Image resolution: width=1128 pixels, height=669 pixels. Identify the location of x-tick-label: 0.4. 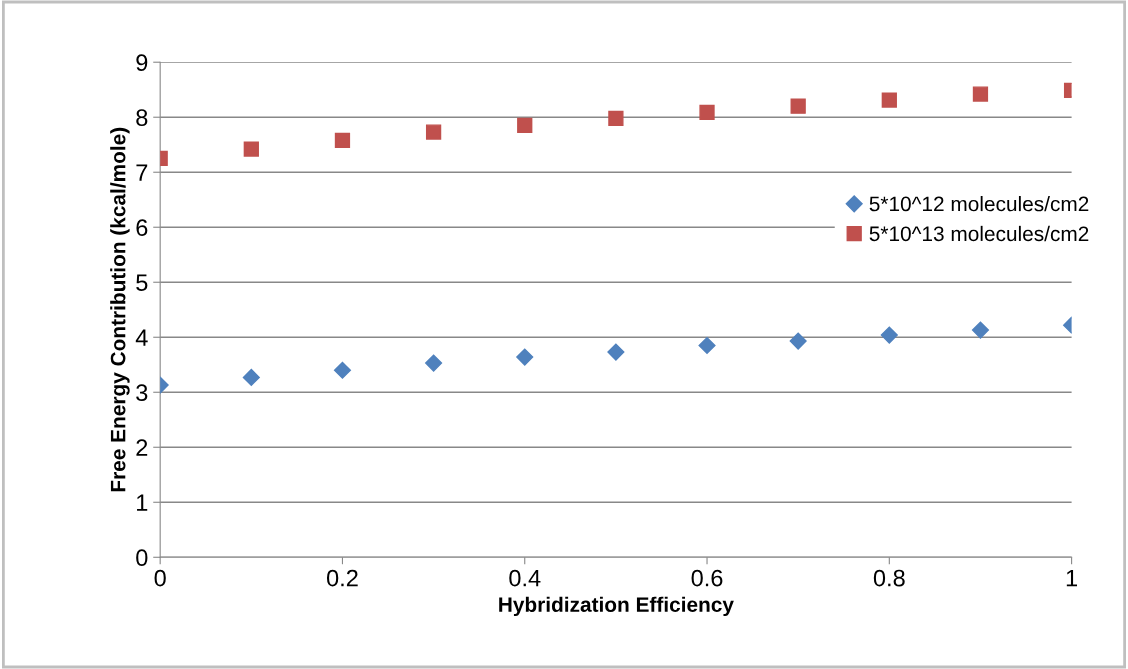
(525, 578).